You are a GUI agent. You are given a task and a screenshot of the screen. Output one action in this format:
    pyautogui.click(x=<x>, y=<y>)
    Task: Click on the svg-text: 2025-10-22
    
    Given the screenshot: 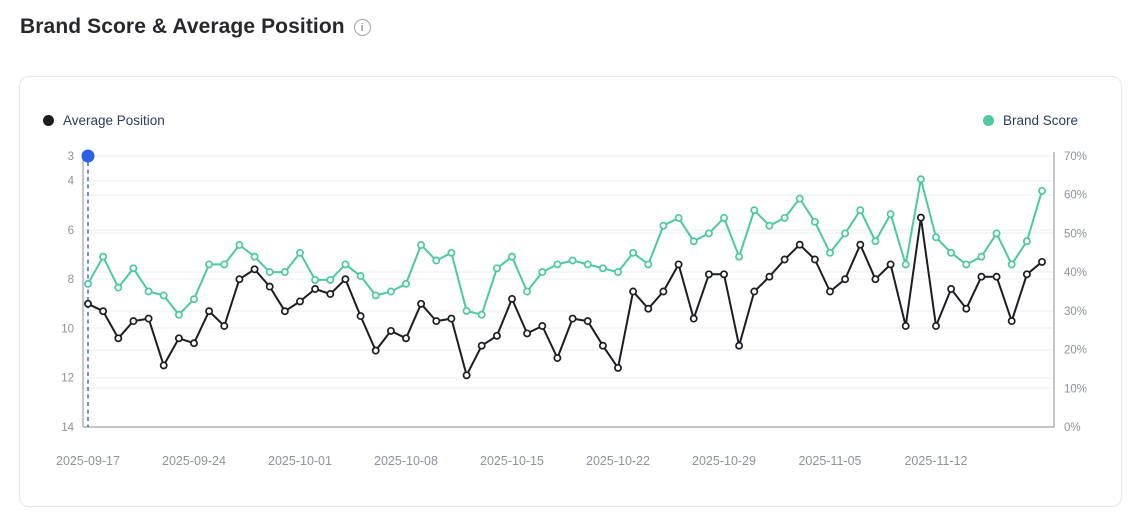 What is the action you would take?
    pyautogui.click(x=618, y=461)
    